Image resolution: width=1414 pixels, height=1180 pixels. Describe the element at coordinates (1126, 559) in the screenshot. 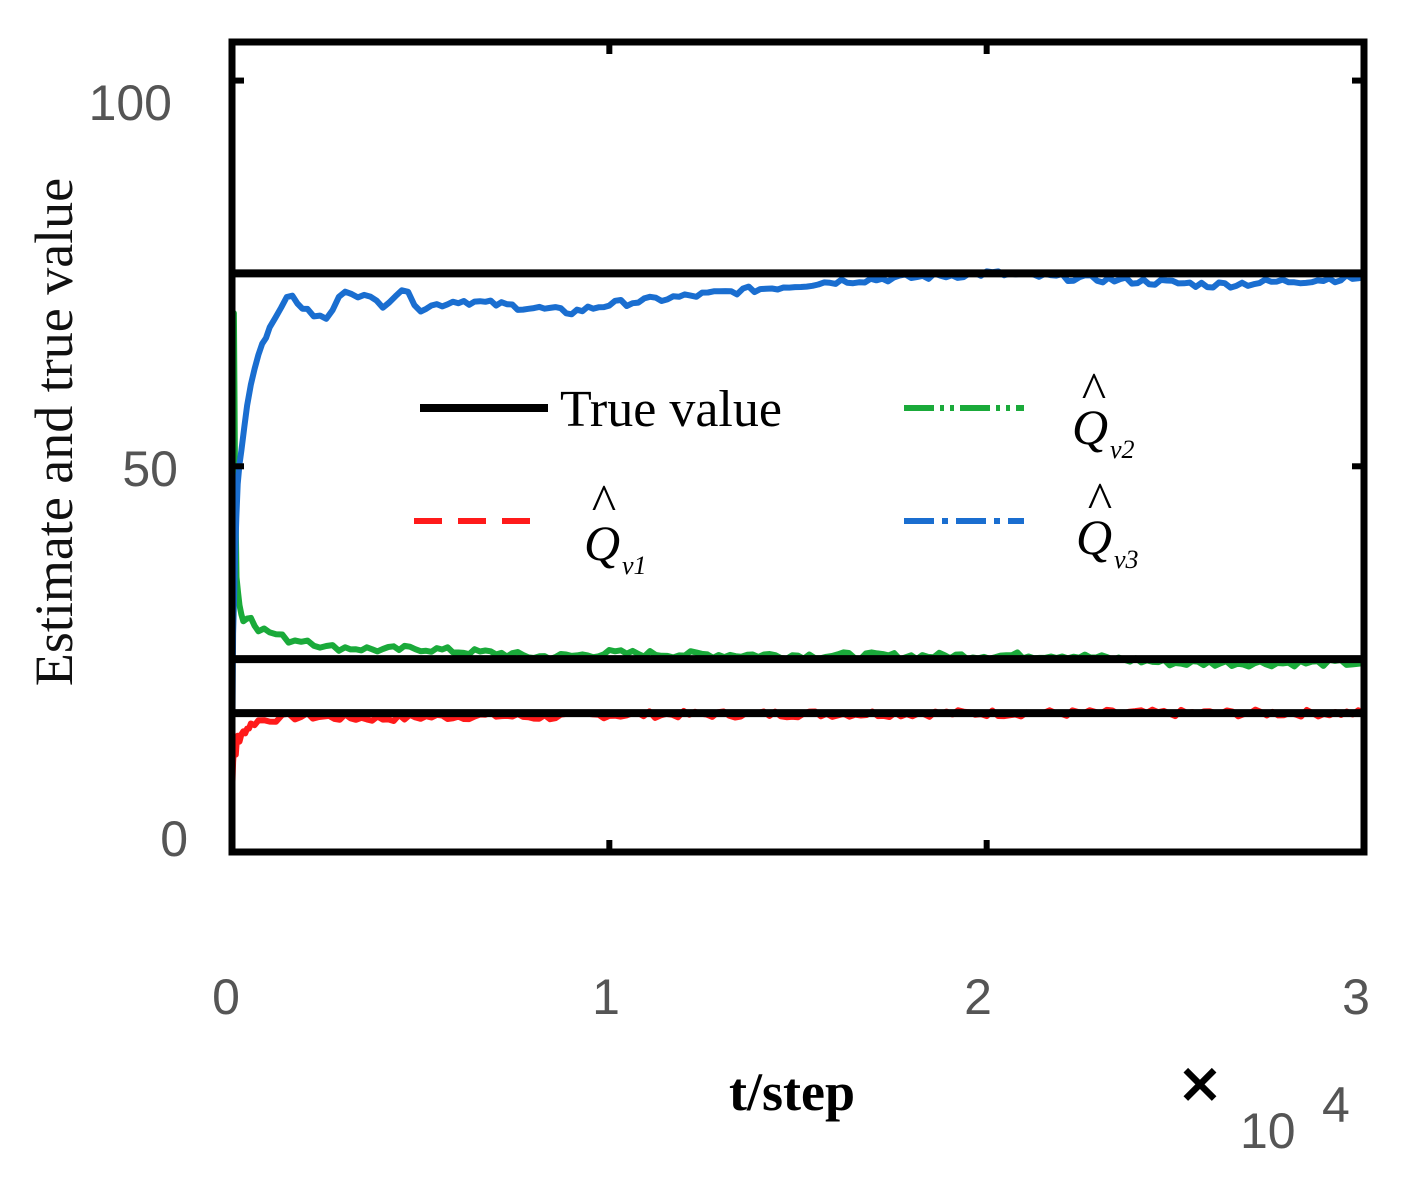

I see `legend-sub-q-v3: v3` at that location.